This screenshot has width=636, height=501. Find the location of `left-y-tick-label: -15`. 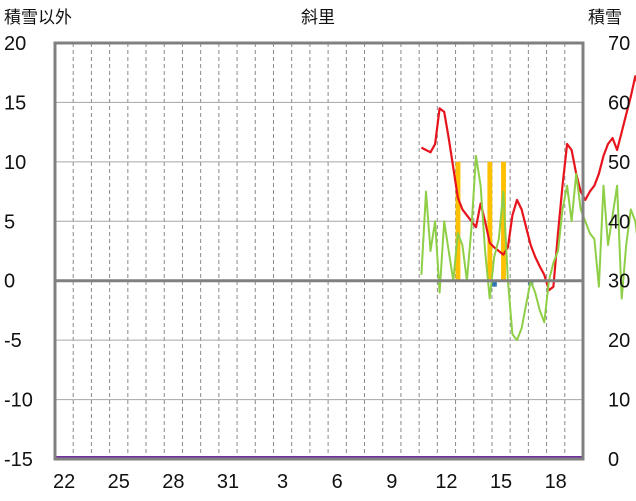

left-y-tick-label: -15 is located at coordinates (18, 460).